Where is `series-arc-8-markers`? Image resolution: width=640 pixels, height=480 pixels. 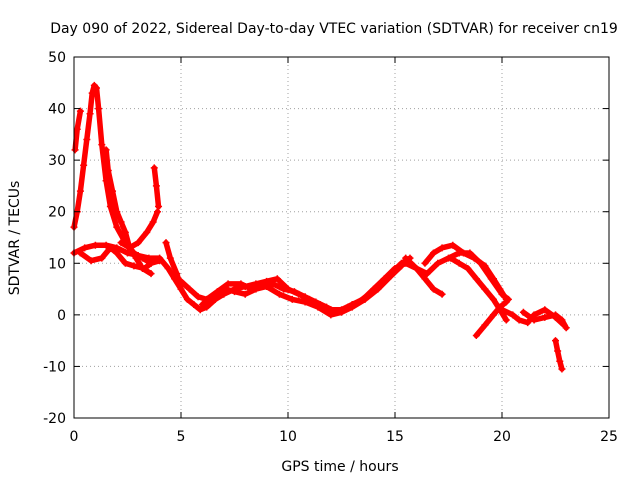
series-arc-8-markers is located at coordinates (173, 264).